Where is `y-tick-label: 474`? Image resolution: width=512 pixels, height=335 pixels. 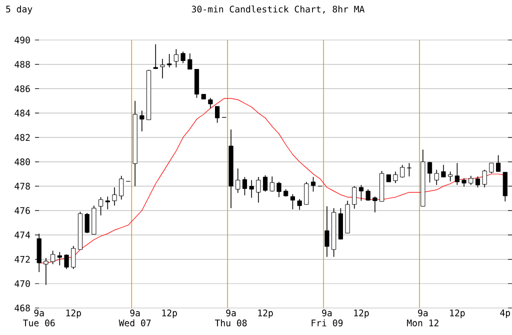
y-tick-label: 474 is located at coordinates (22, 235).